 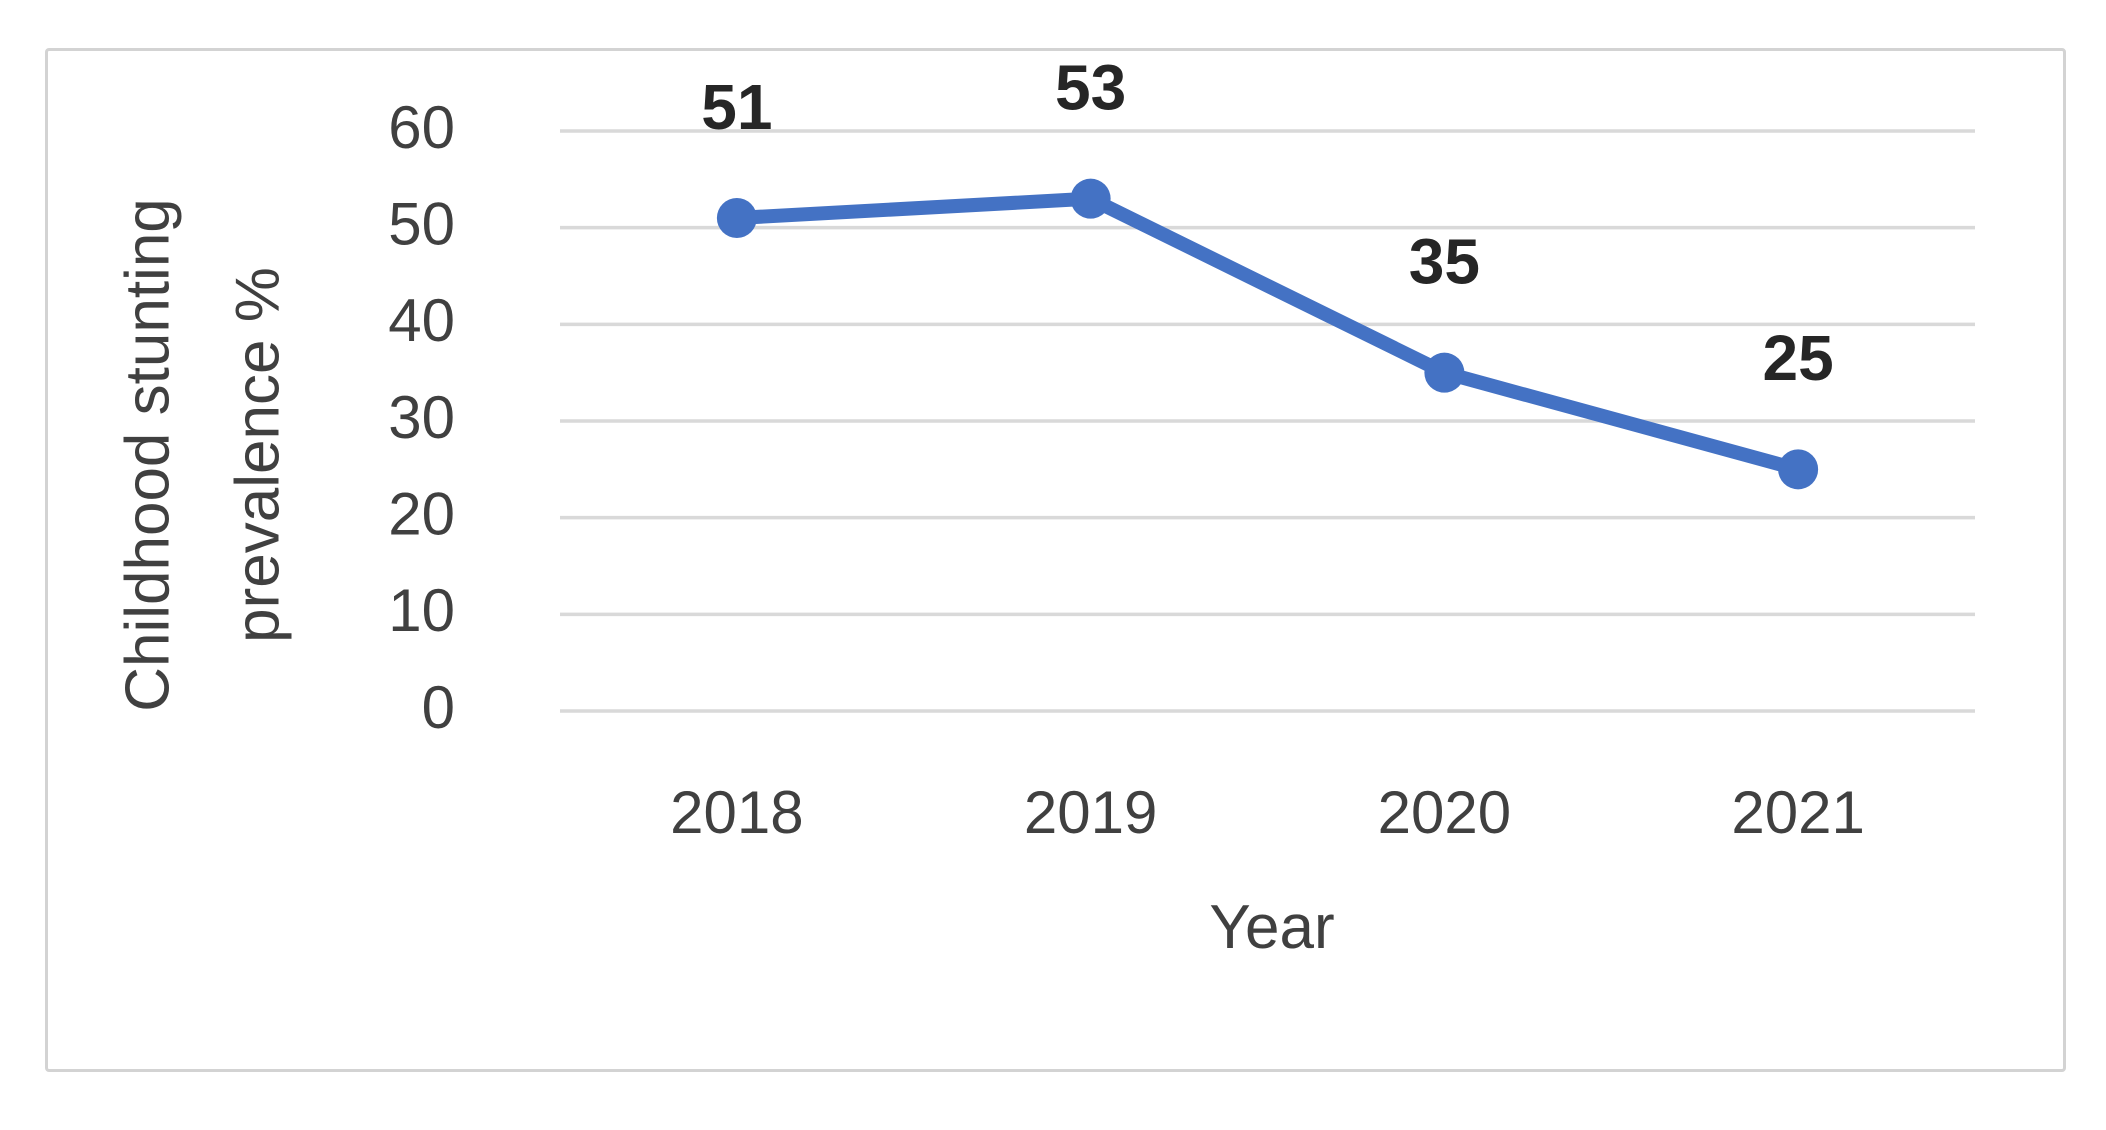 What do you see at coordinates (147, 455) in the screenshot?
I see `y-axis-title-line: Childhood stunting` at bounding box center [147, 455].